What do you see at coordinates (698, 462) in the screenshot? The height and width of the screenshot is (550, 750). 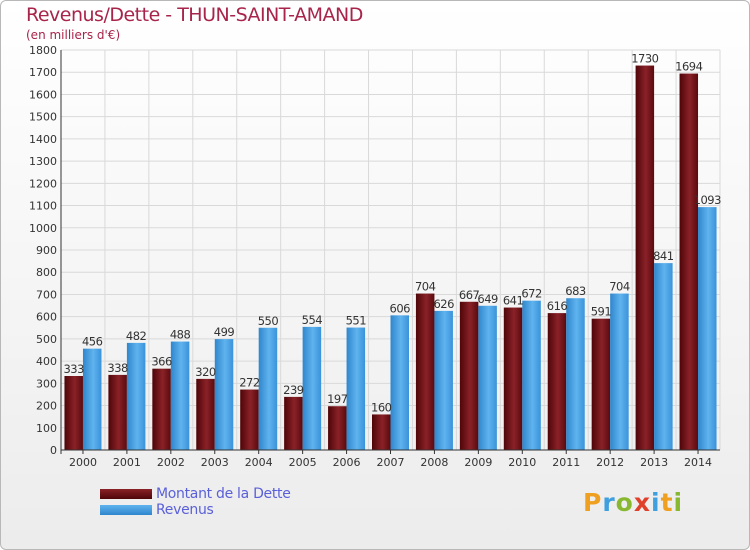 I see `x-tick-label: 2014` at bounding box center [698, 462].